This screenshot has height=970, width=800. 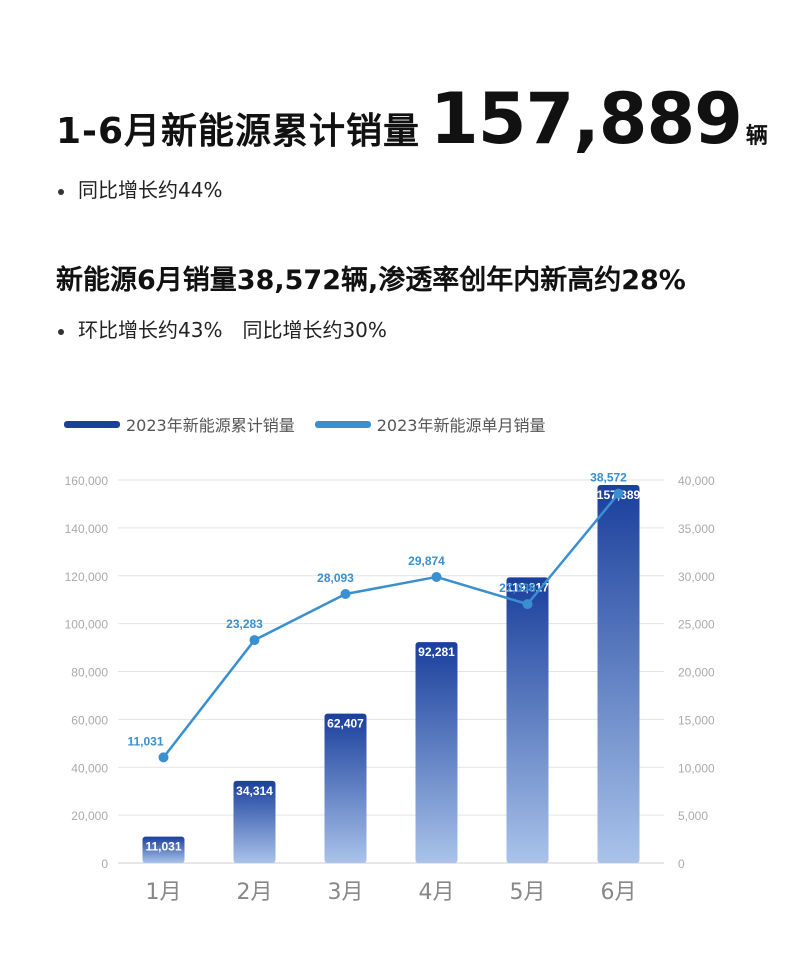 What do you see at coordinates (619, 892) in the screenshot?
I see `x-axis-label: 6月` at bounding box center [619, 892].